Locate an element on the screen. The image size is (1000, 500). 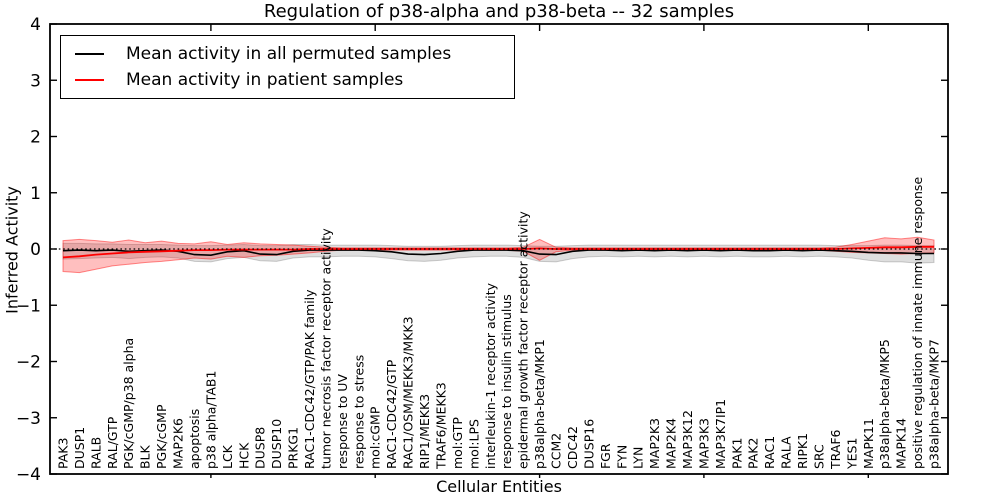
x-category-label: response to stress is located at coordinates (358, 412).